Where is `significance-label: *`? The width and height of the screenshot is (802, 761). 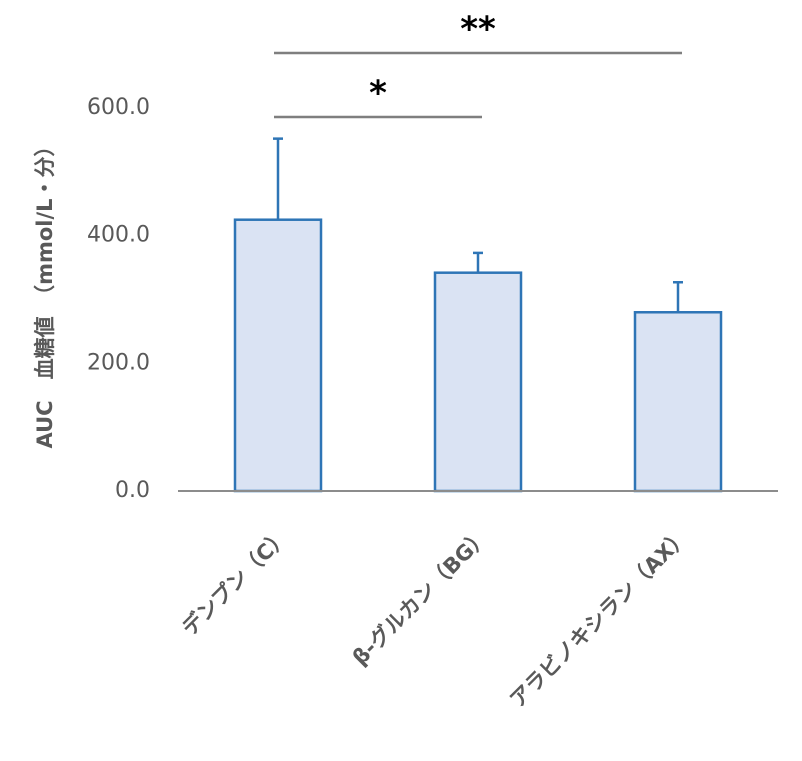 significance-label: * is located at coordinates (378, 94).